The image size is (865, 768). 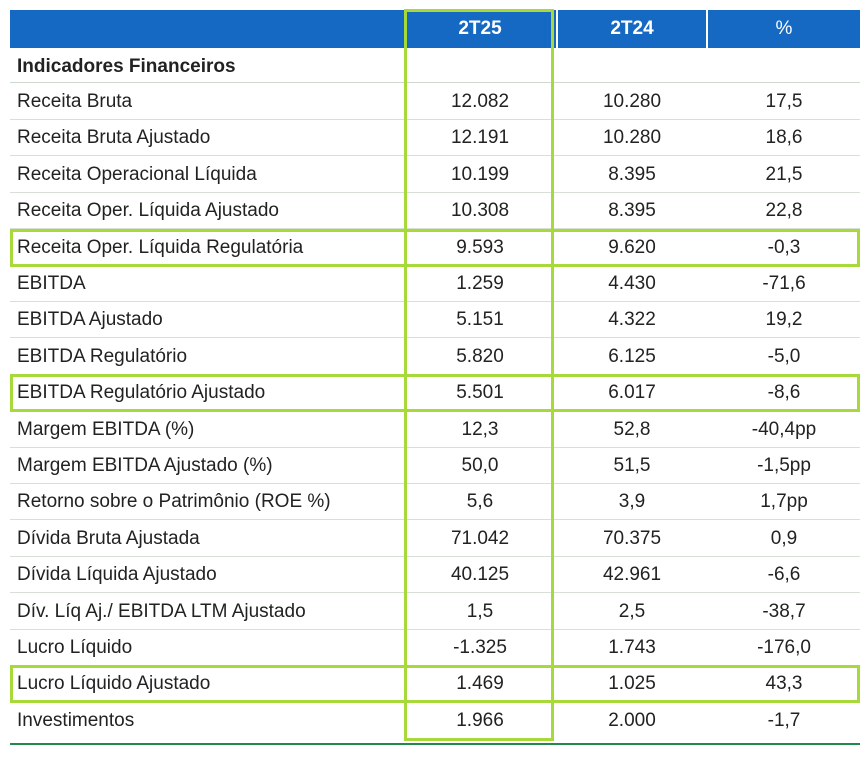 What do you see at coordinates (632, 356) in the screenshot?
I see `value-2t24: 6.125` at bounding box center [632, 356].